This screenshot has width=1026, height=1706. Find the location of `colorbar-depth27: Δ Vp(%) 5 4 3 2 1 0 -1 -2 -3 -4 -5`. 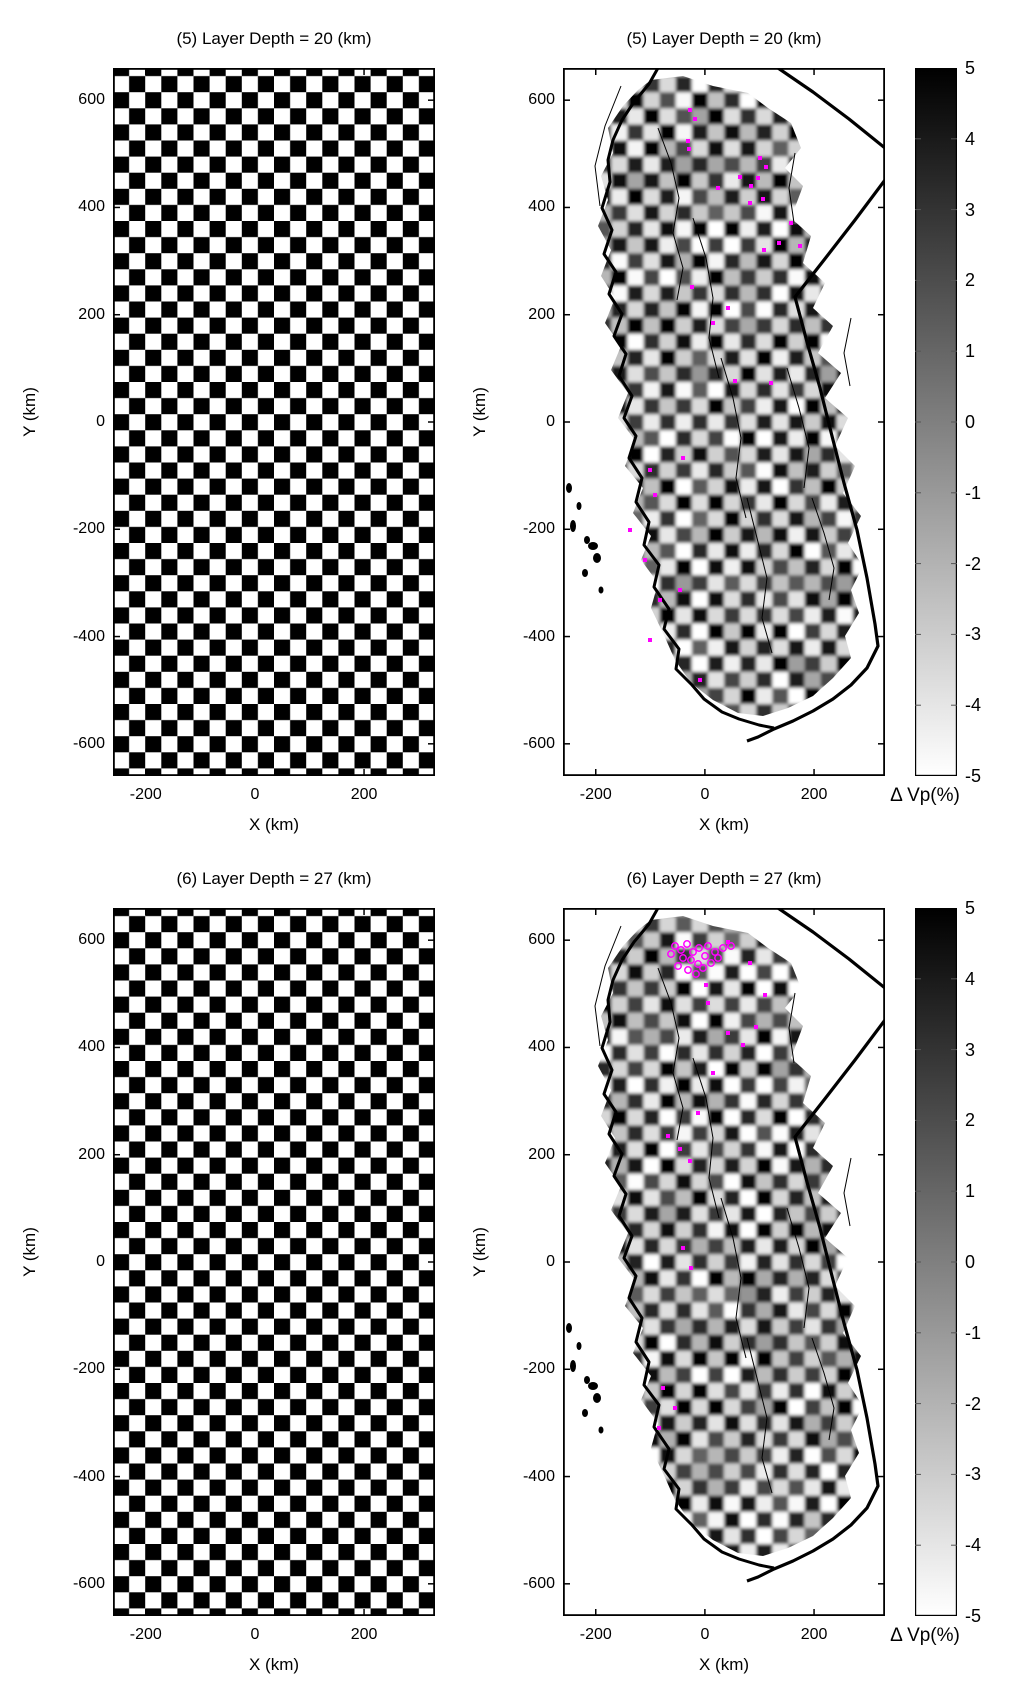

colorbar-depth27: Δ Vp(%) 5 4 3 2 1 0 -1 -2 -3 -4 -5 is located at coordinates (935, 1272).